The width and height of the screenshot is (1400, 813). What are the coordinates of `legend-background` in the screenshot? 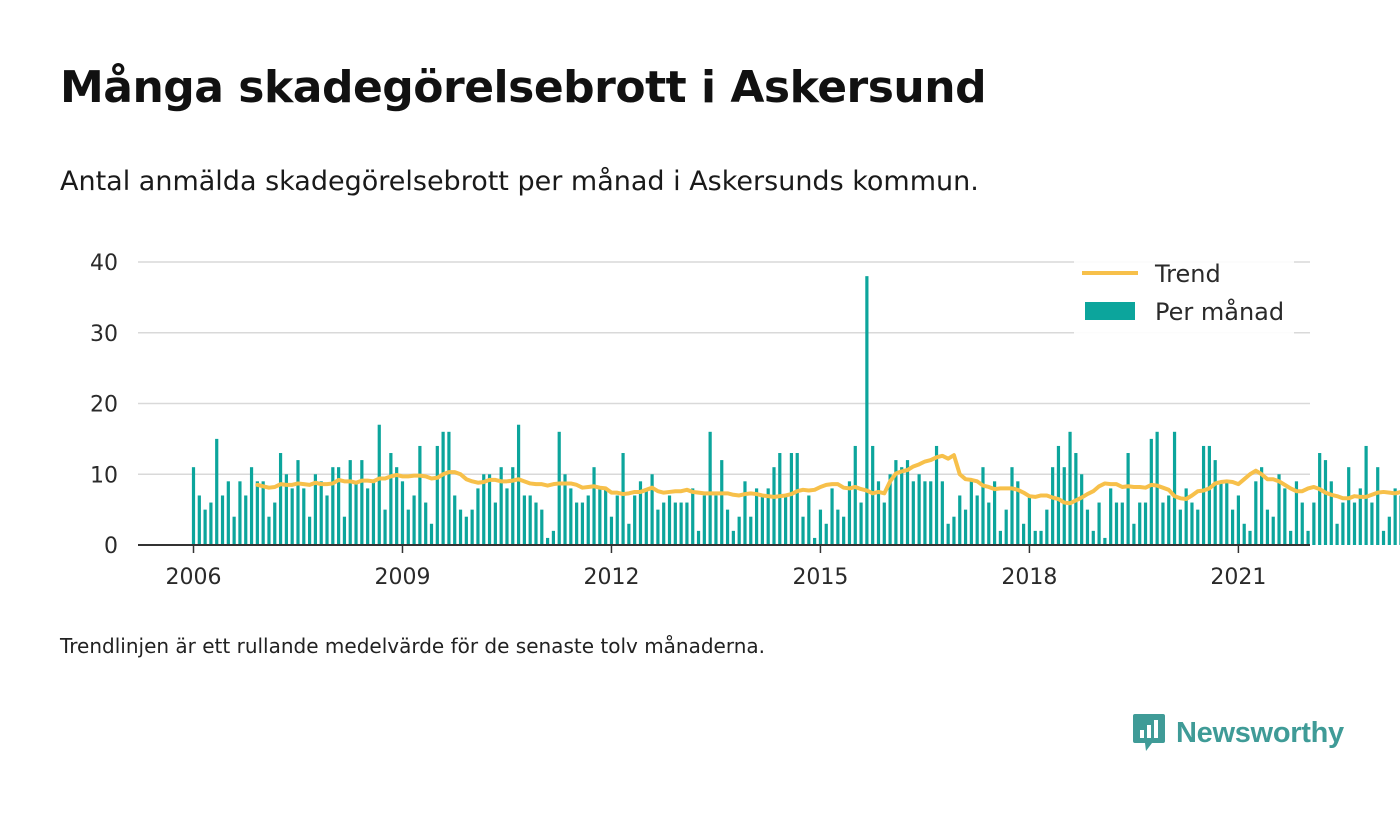 It's located at (1184, 296).